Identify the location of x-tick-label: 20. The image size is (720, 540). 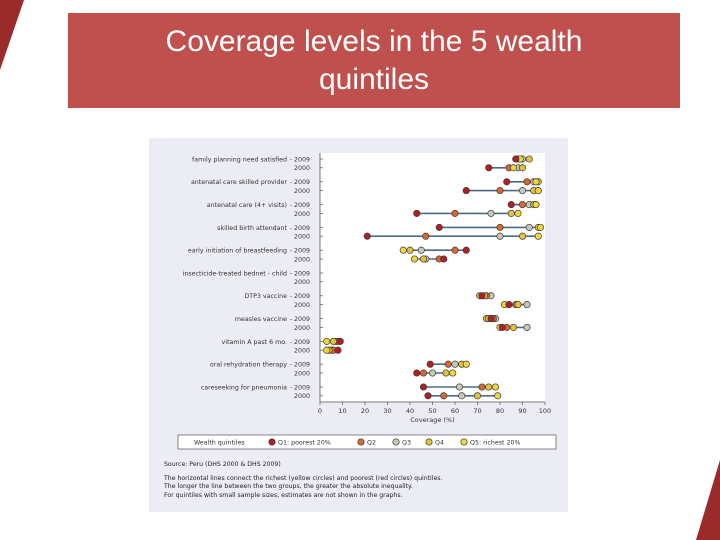
(365, 411).